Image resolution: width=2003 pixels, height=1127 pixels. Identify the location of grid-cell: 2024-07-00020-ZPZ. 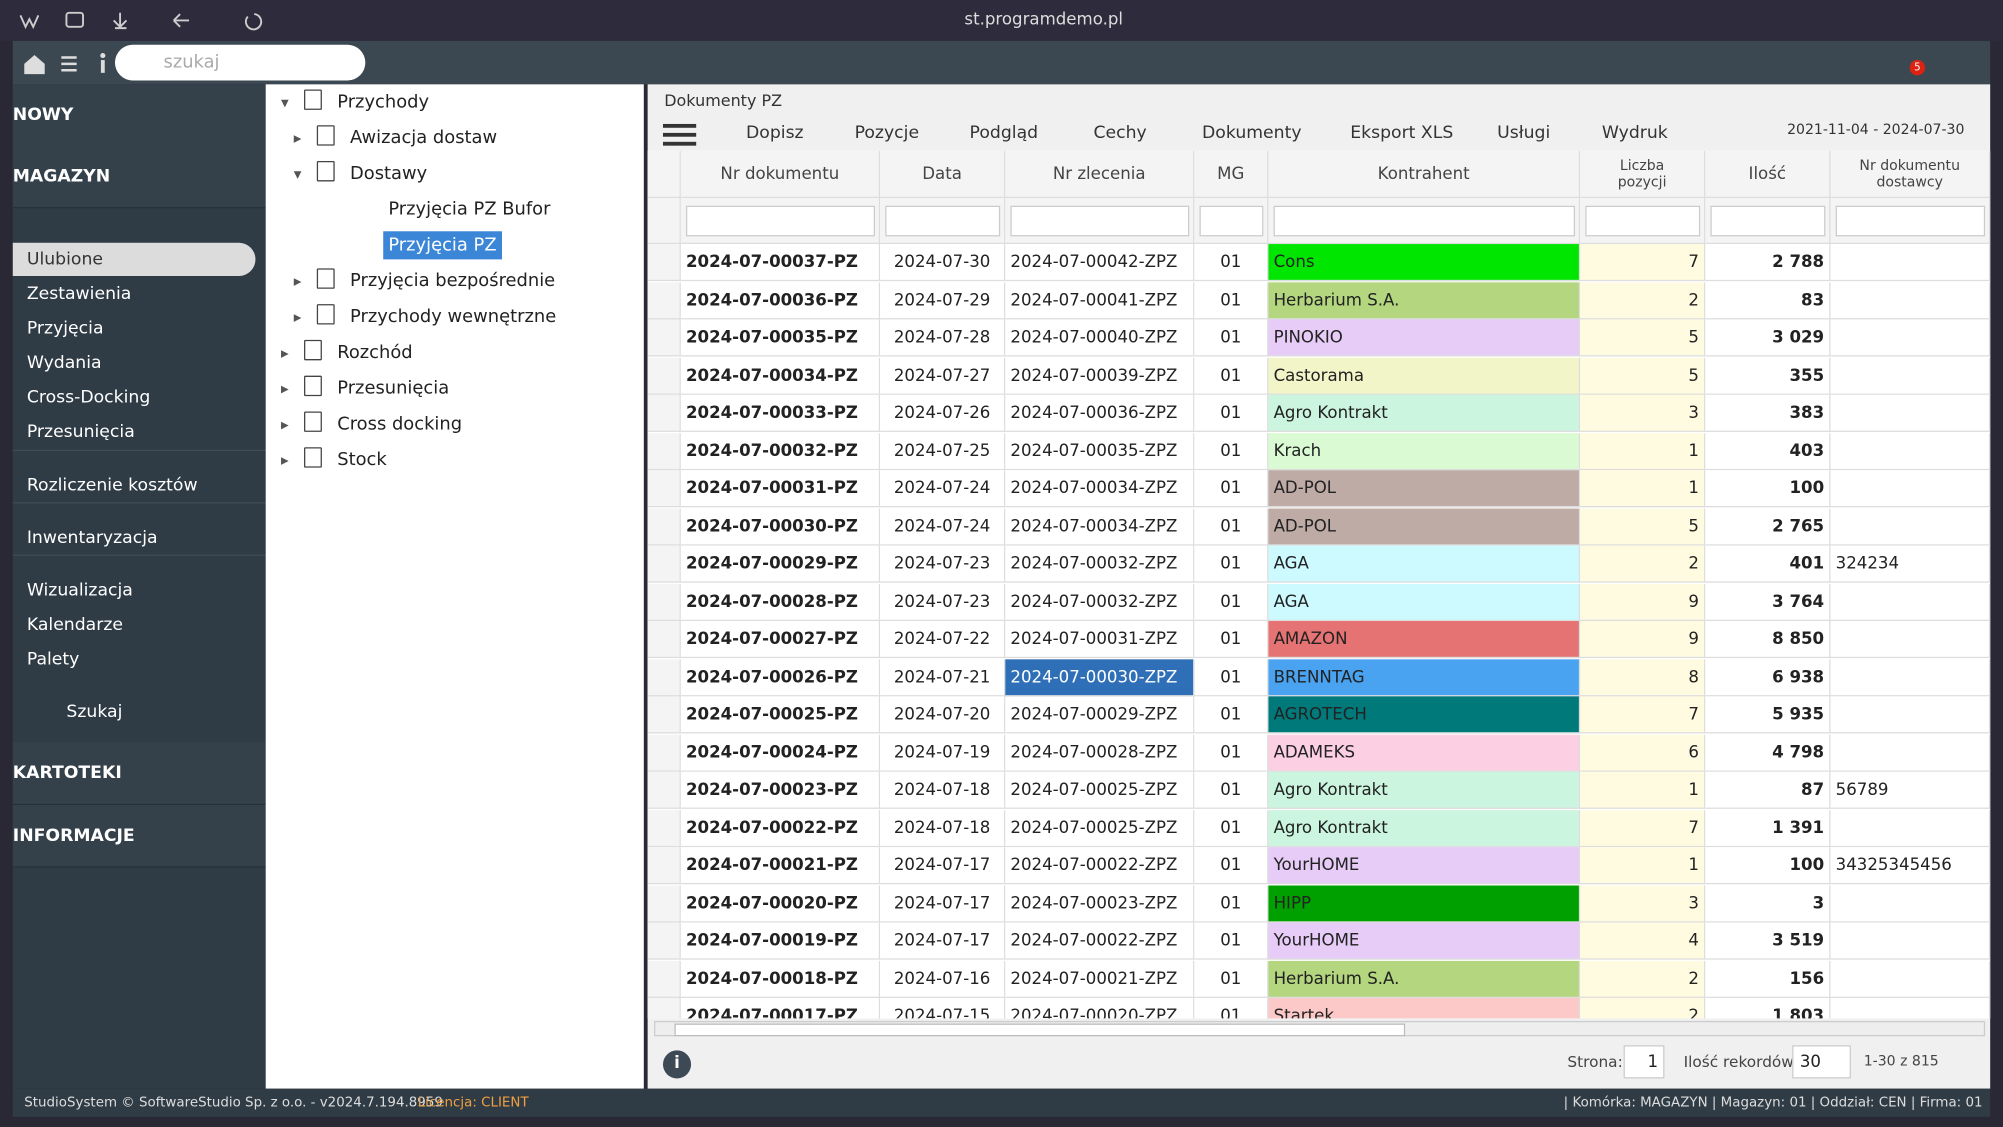
(1100, 1008).